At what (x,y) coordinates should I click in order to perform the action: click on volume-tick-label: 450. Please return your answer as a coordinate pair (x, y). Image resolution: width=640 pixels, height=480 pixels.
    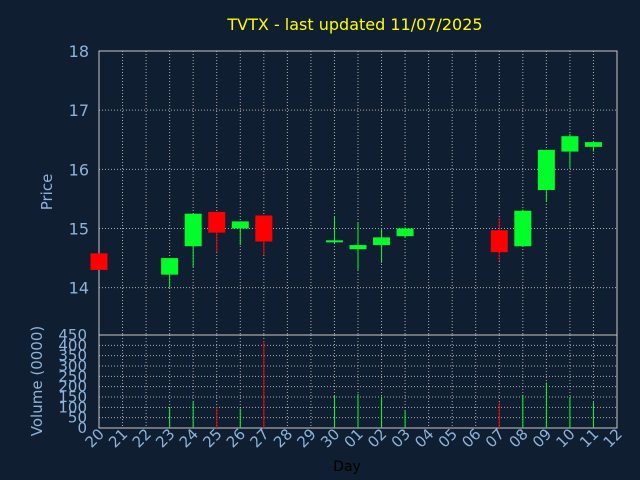
    Looking at the image, I should click on (72, 335).